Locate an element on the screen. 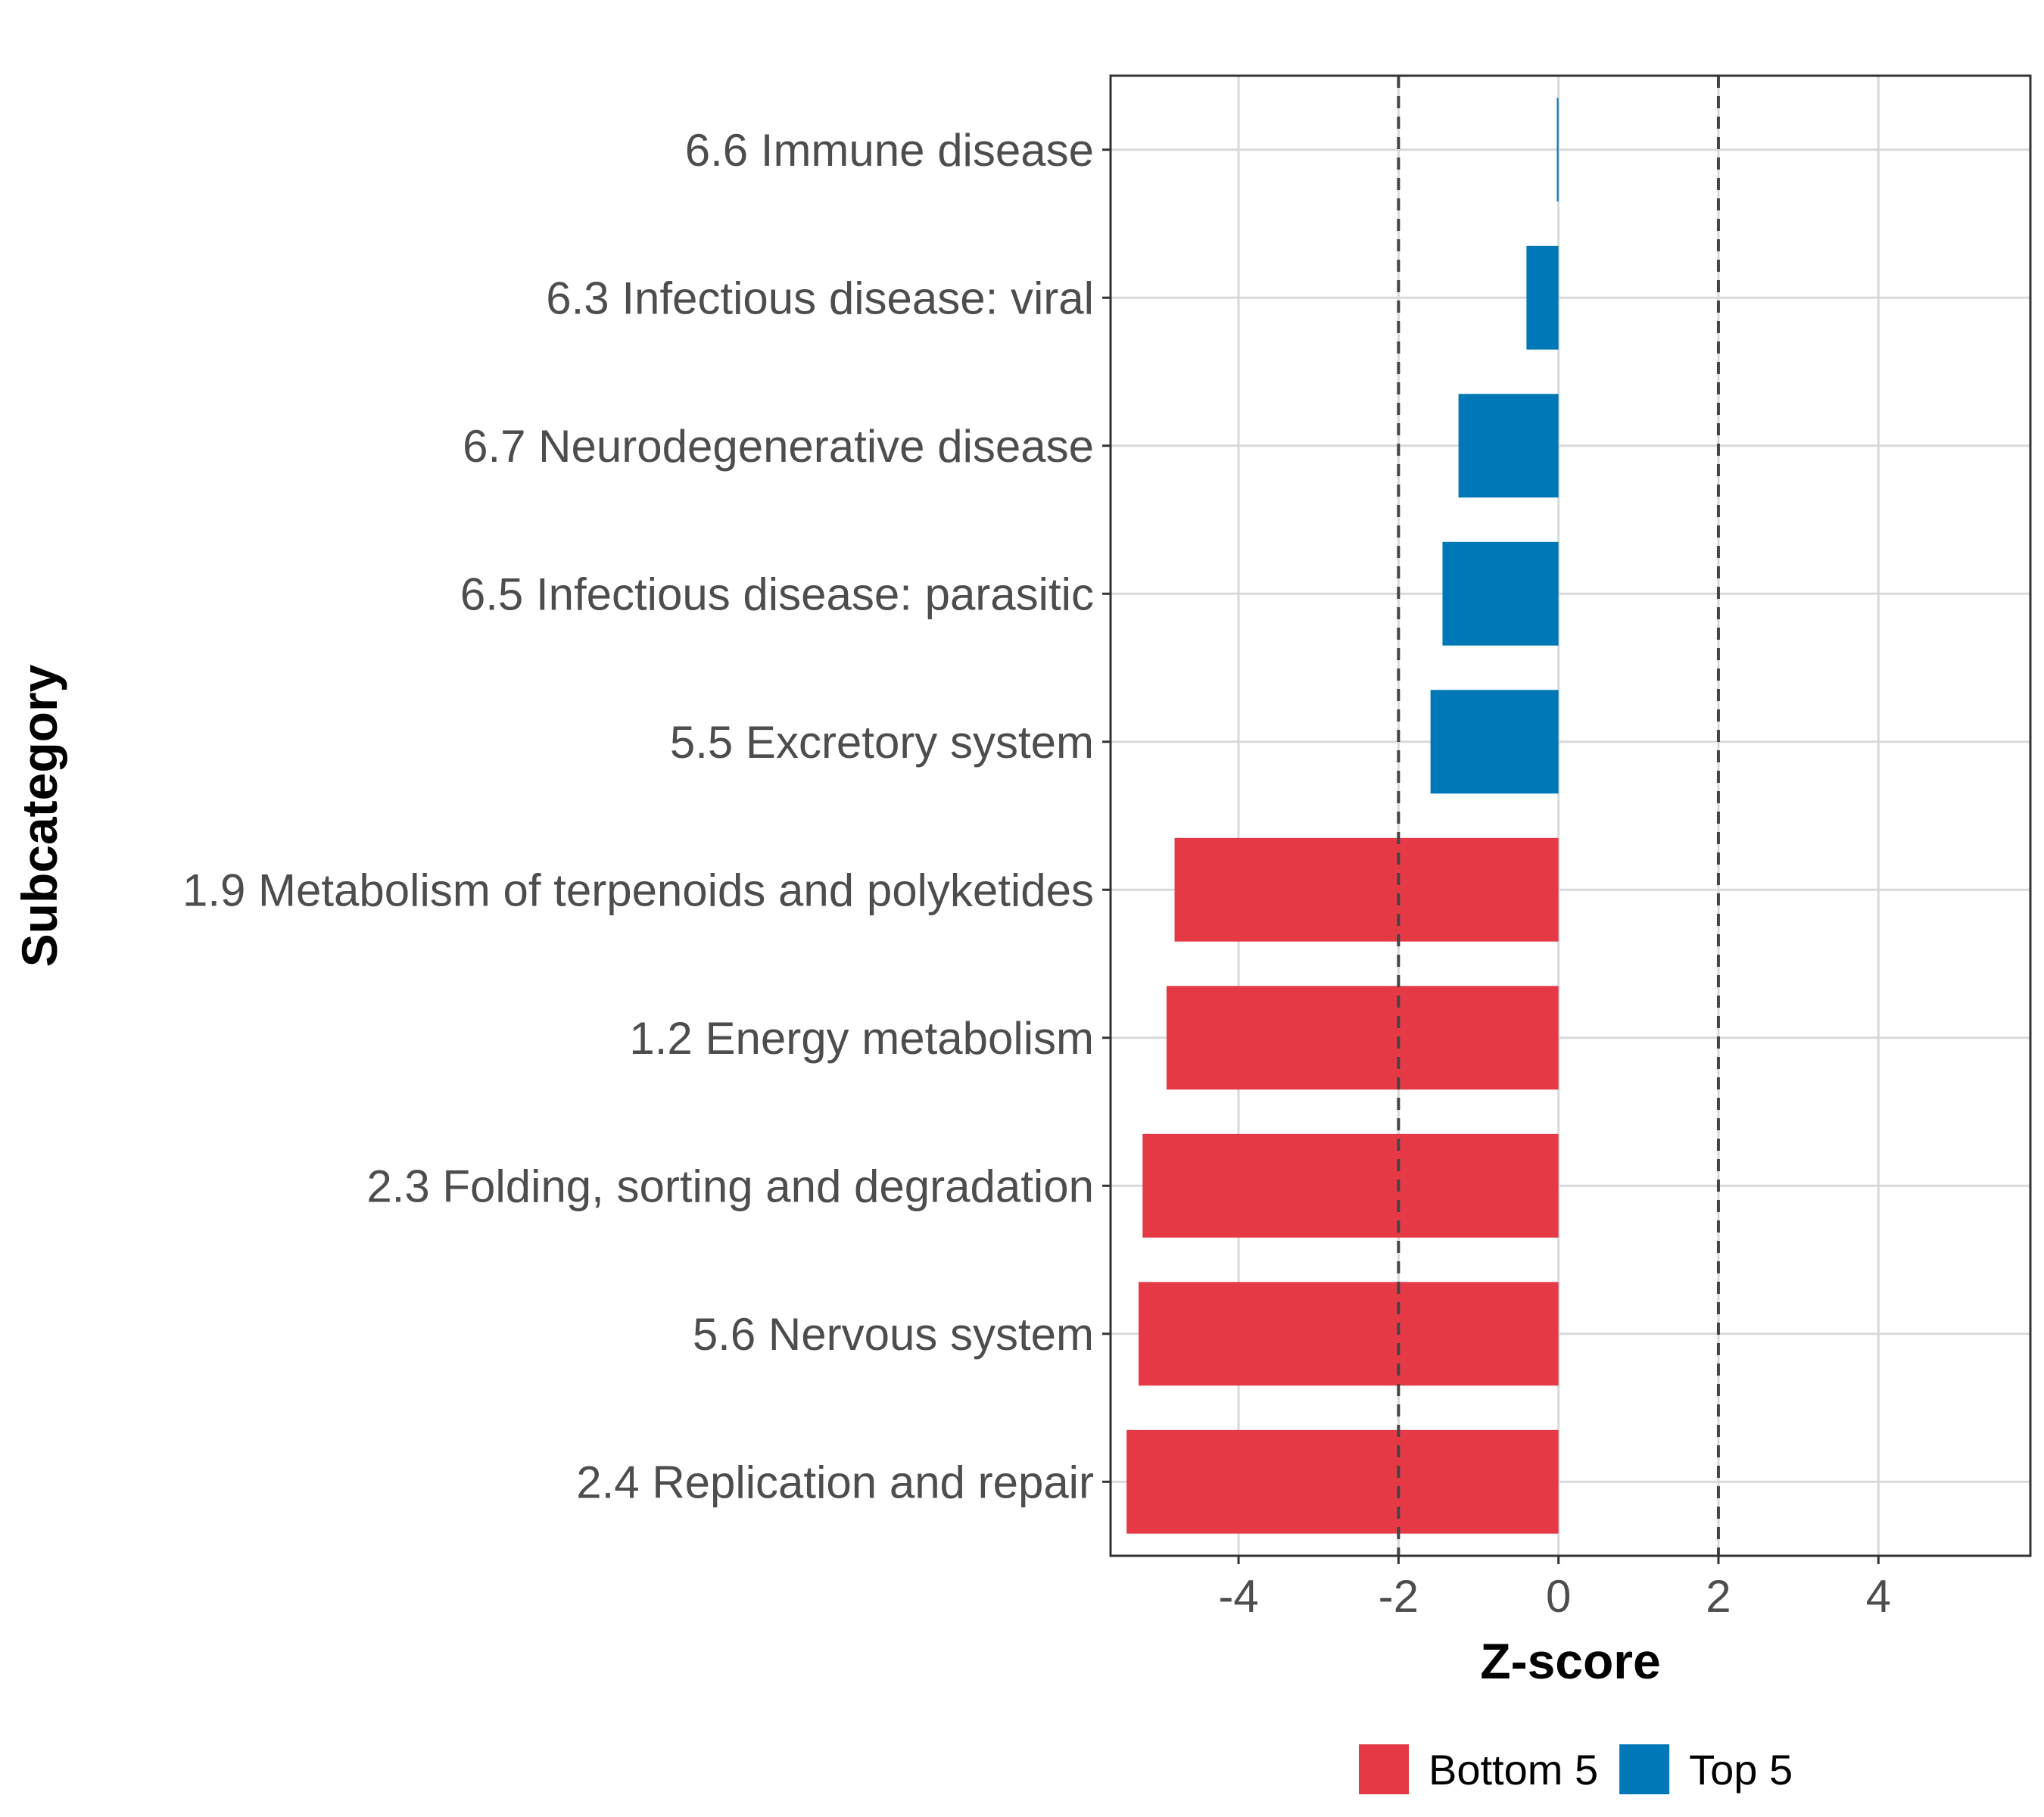 The width and height of the screenshot is (2044, 1817). x-tick-label: -4 is located at coordinates (1238, 1596).